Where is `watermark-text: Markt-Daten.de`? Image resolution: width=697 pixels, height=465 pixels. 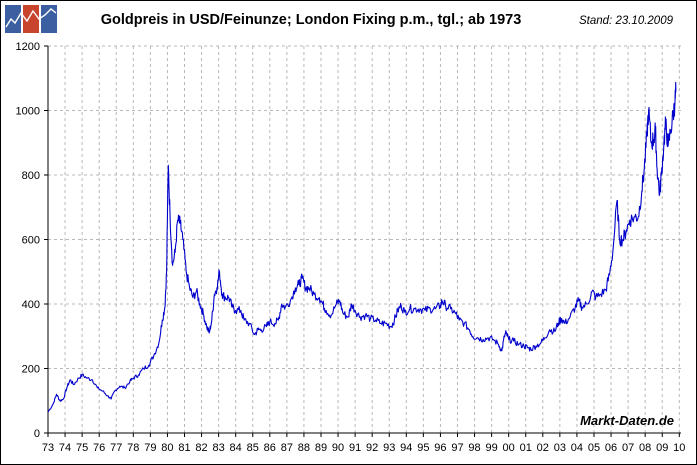 watermark-text: Markt-Daten.de is located at coordinates (627, 420).